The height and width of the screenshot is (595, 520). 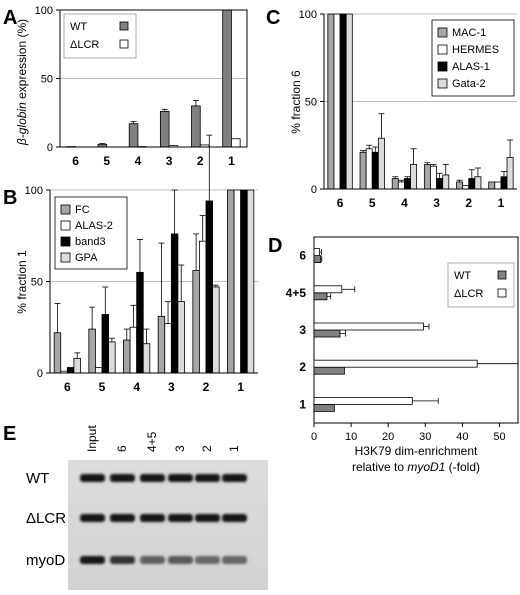 I want to click on y-tick-label: 6, so click(x=302, y=256).